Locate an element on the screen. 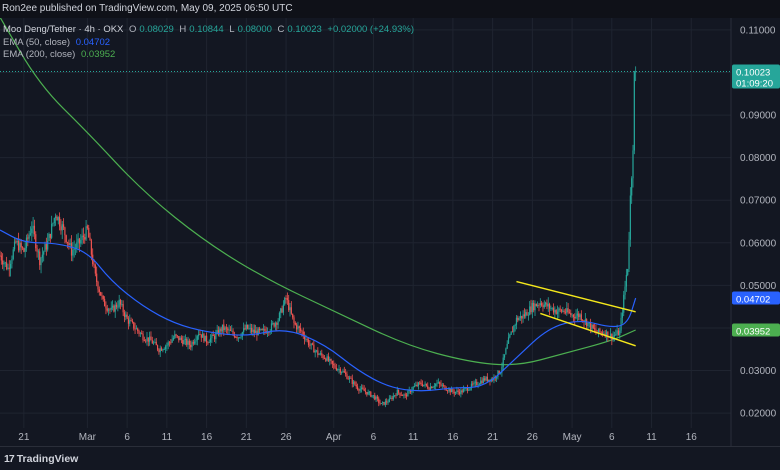  close-value: 0.10023 is located at coordinates (304, 29).